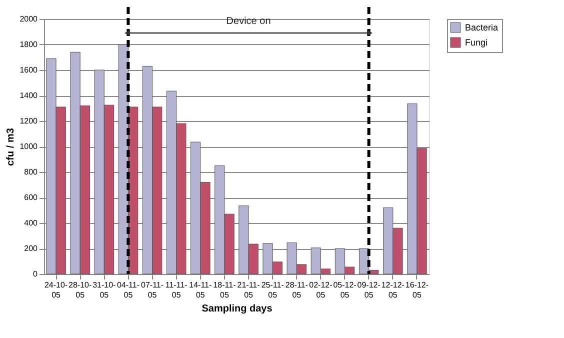 This screenshot has width=564, height=338. I want to click on x-tick-label: 07-11-05, so click(152, 290).